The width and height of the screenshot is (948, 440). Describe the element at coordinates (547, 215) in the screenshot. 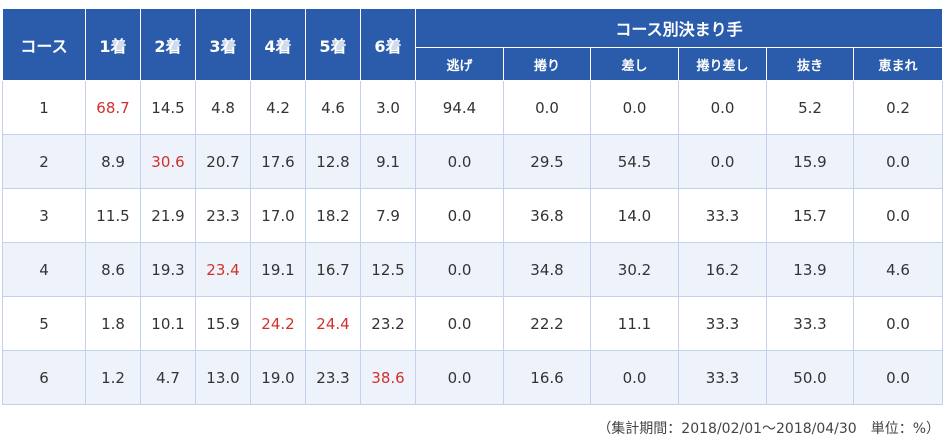

I see `table-cell: 36.8` at that location.